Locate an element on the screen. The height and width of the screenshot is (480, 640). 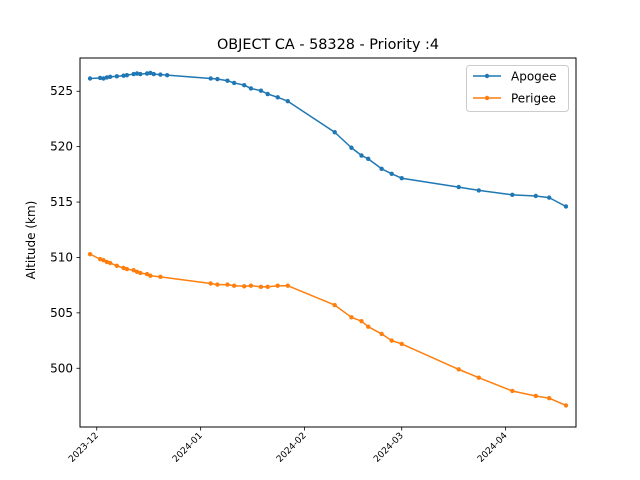
y-tick-label: 510 is located at coordinates (61, 257).